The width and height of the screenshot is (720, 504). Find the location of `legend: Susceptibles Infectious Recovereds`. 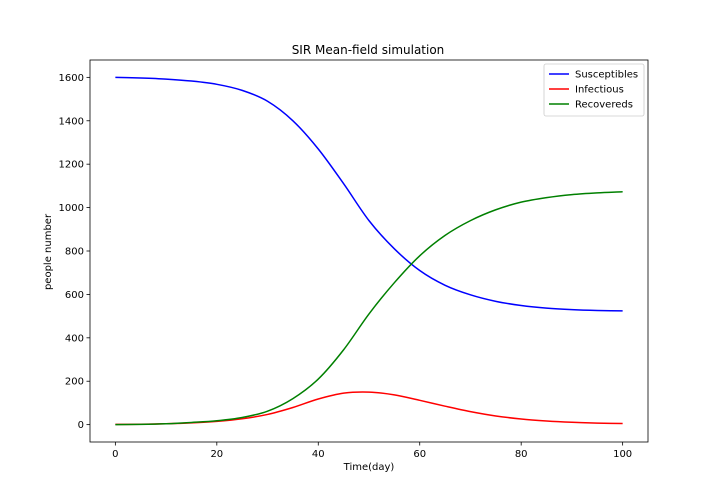

legend: Susceptibles Infectious Recovereds is located at coordinates (594, 90).